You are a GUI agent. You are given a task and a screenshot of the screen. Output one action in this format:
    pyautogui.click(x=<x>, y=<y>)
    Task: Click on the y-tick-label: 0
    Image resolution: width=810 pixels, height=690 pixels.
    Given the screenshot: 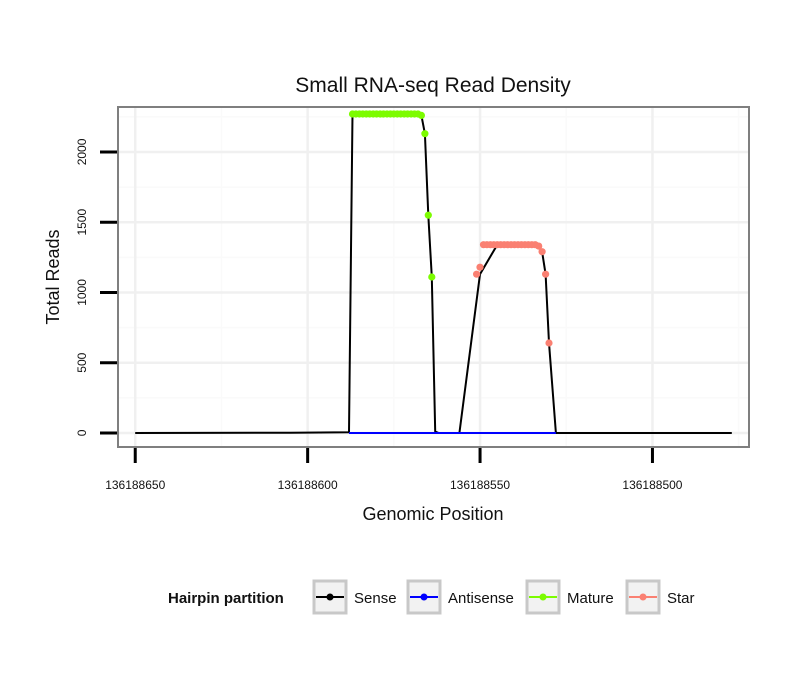 What is the action you would take?
    pyautogui.click(x=82, y=432)
    